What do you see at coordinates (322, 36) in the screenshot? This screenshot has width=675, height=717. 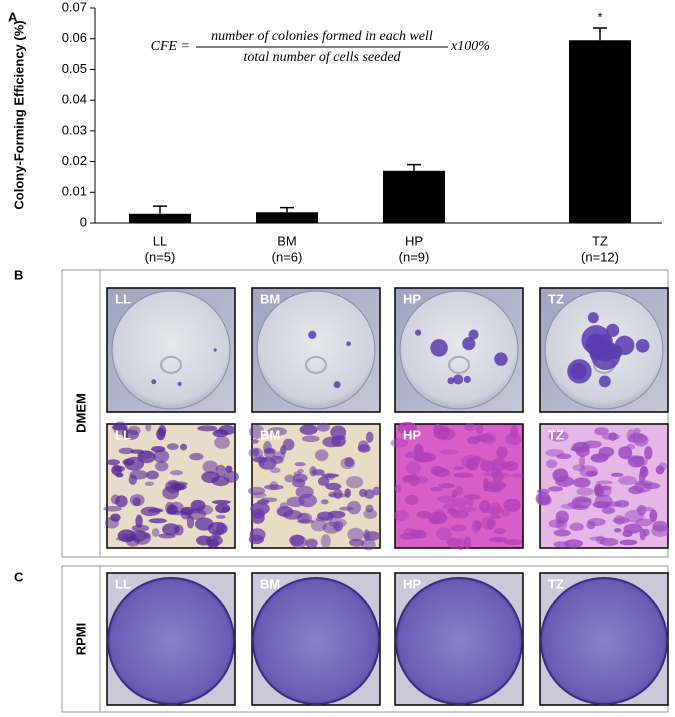 I see `formula-numerator: number of colonies formed in each well` at bounding box center [322, 36].